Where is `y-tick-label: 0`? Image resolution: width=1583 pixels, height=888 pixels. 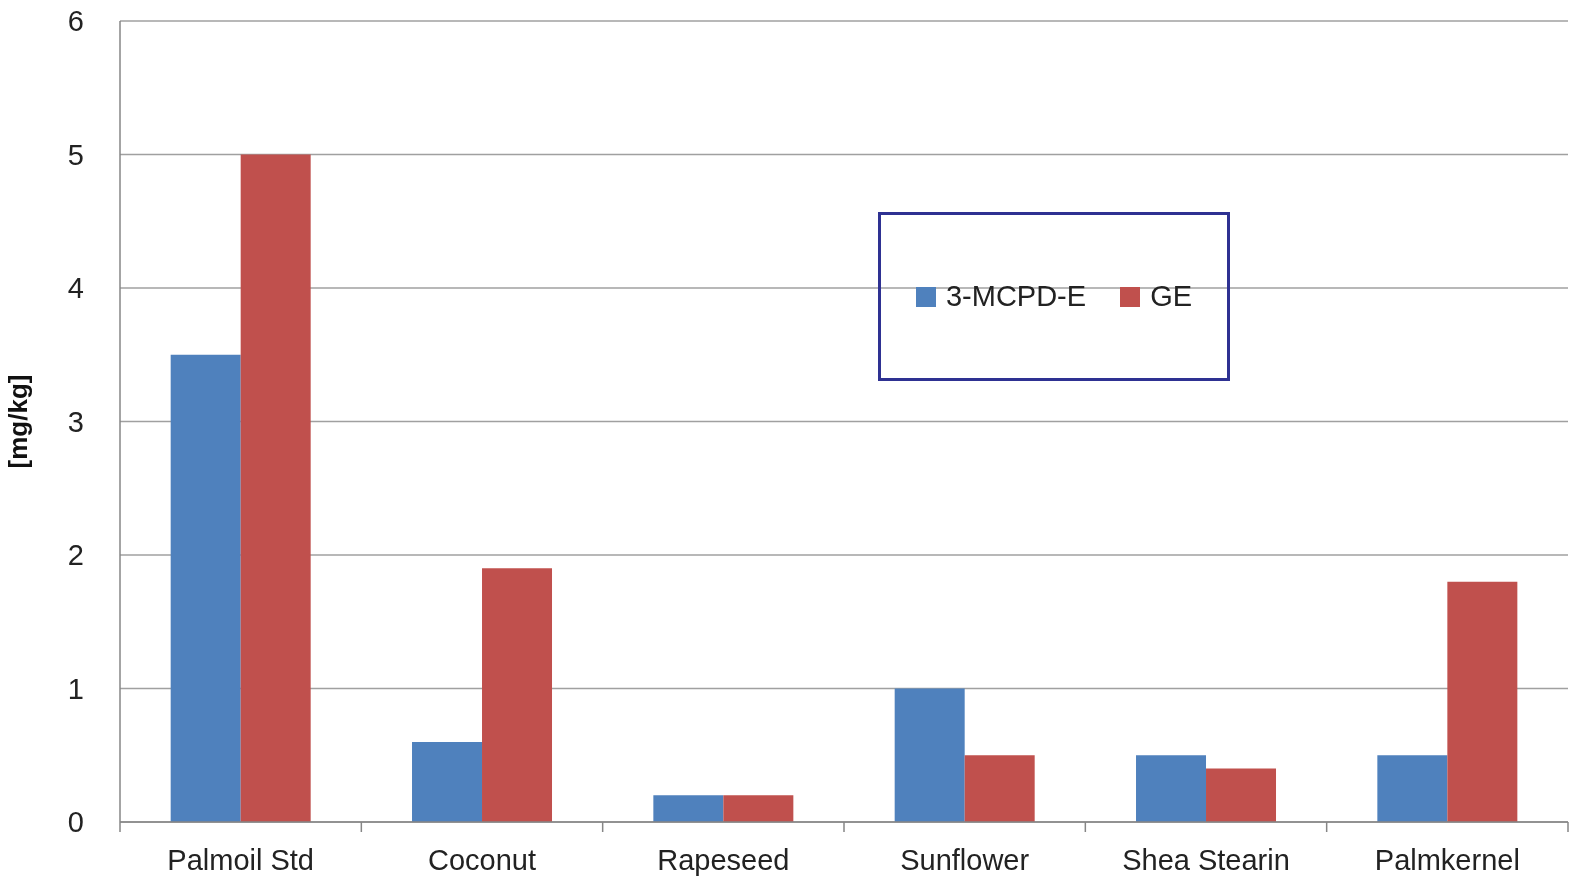
y-tick-label: 0 is located at coordinates (75, 822).